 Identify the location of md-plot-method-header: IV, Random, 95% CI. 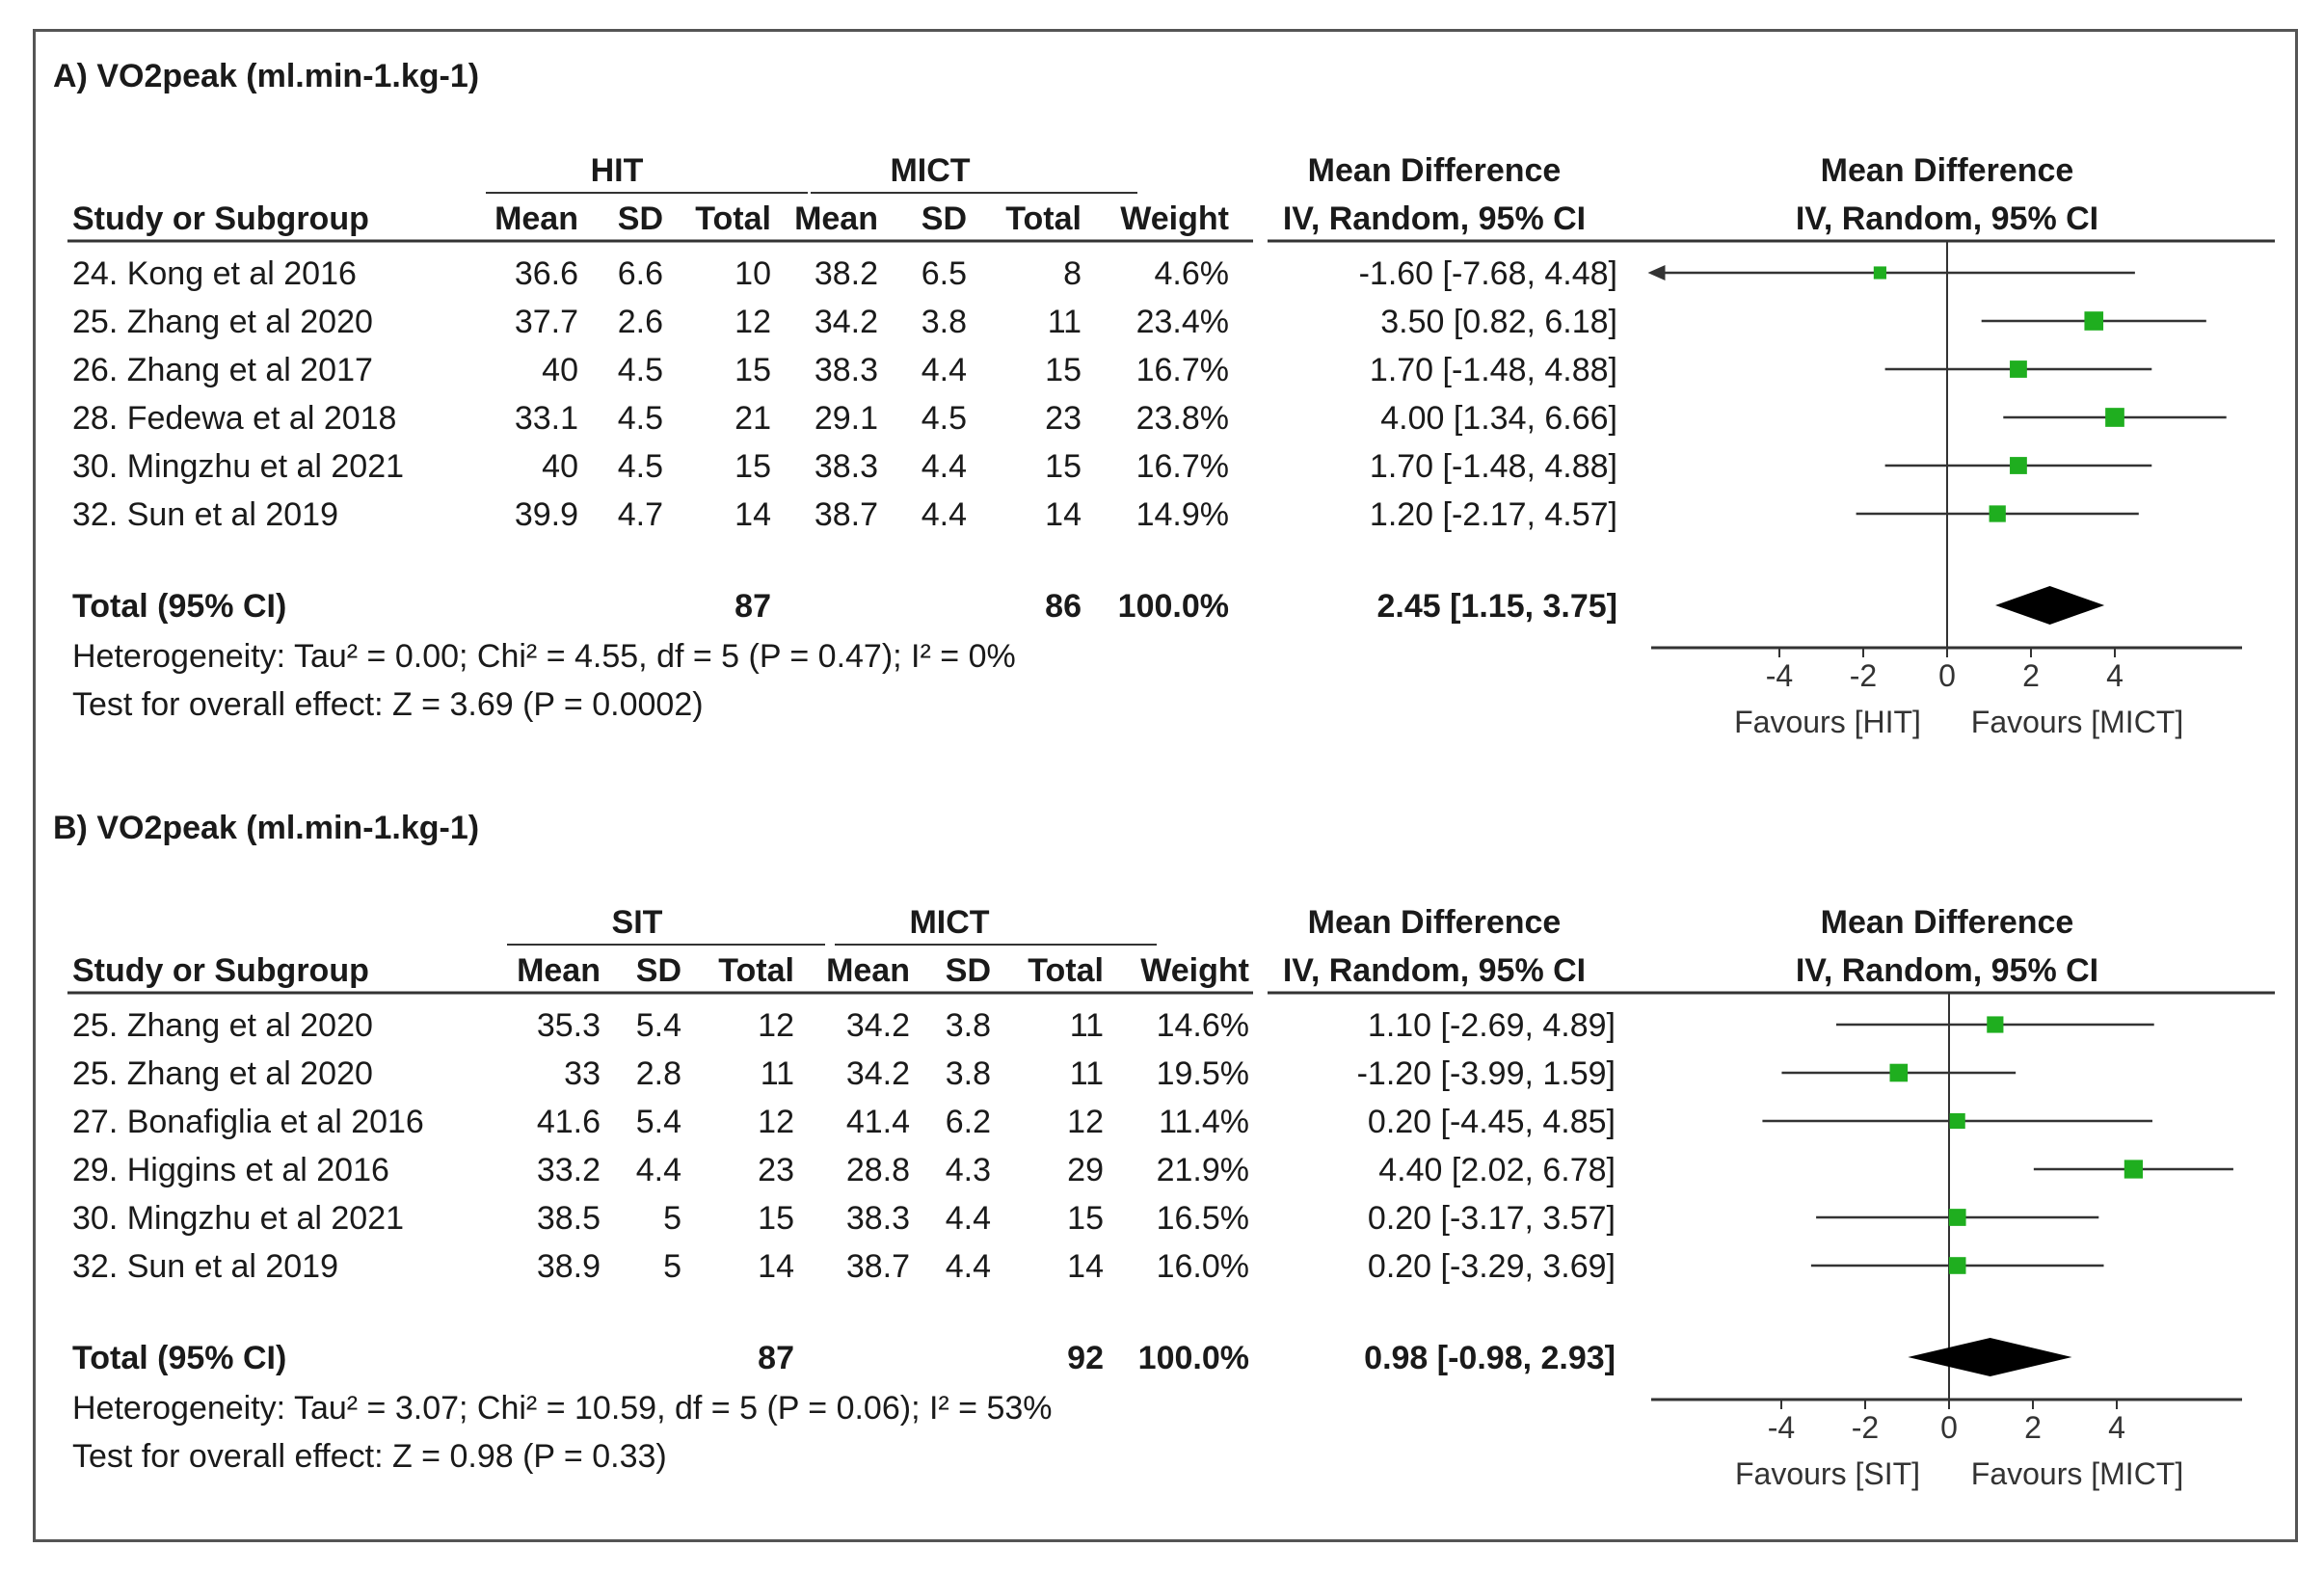
(1947, 970).